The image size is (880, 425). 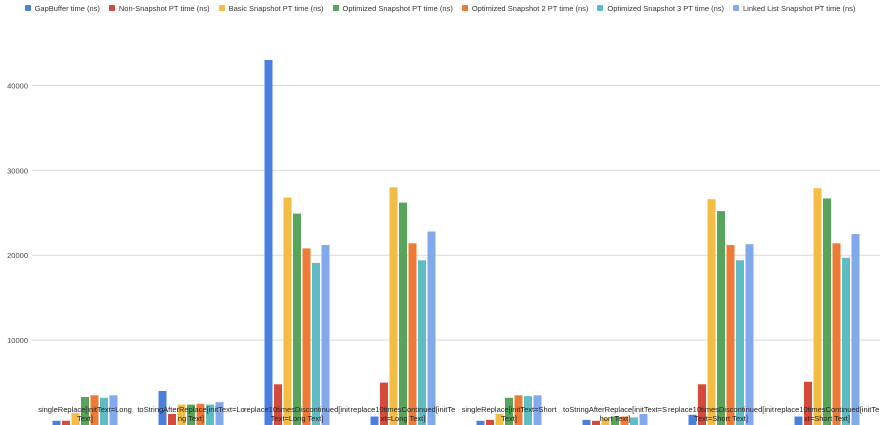 I want to click on y-tick-label: 40000, so click(x=17, y=85).